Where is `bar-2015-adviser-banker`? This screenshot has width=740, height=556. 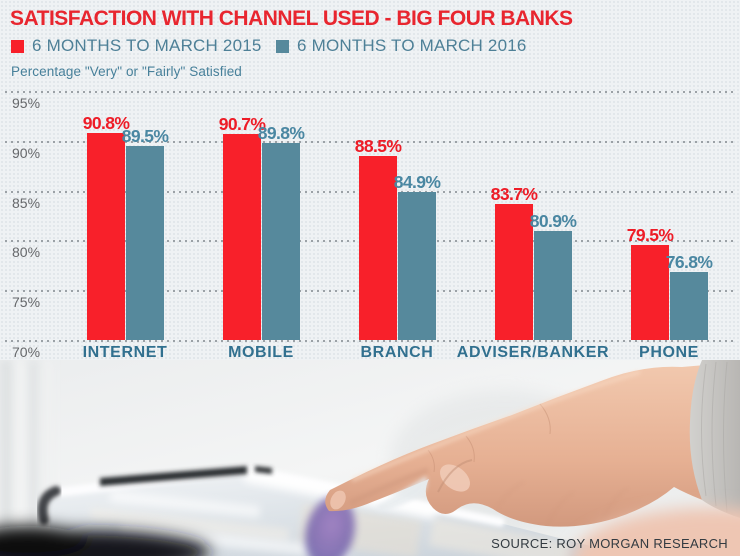 bar-2015-adviser-banker is located at coordinates (514, 271).